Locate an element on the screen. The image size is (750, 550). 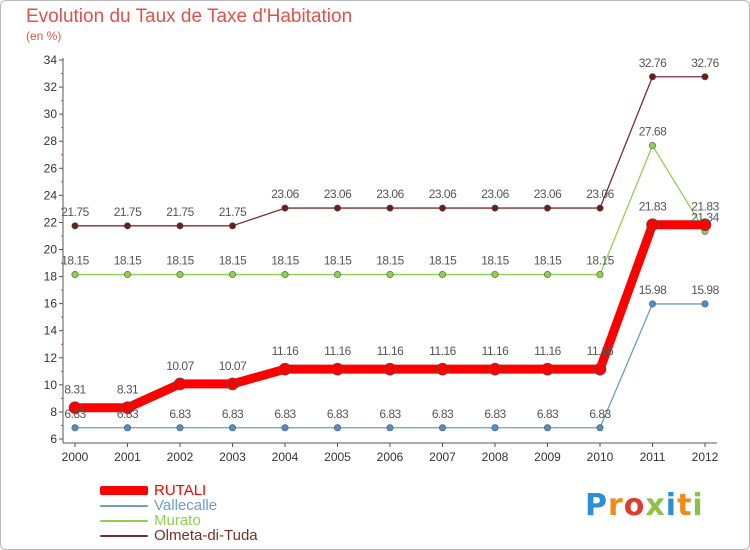
legend-item: RUTALI is located at coordinates (179, 490).